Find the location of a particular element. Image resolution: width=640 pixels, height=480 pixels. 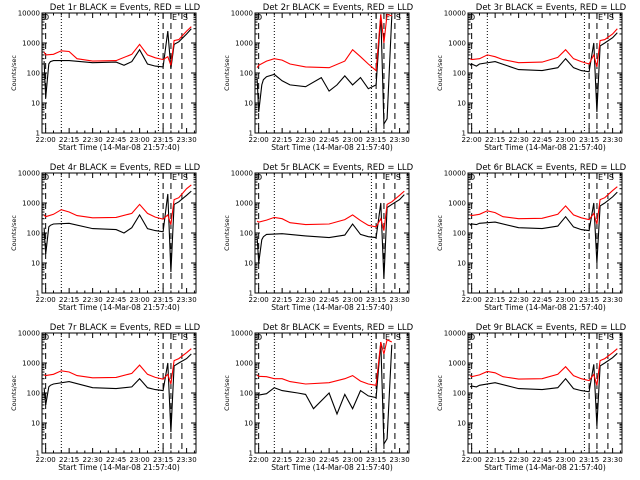

chart-title: Det 7r BLACK = Events, RED = LLD is located at coordinates (125, 328).